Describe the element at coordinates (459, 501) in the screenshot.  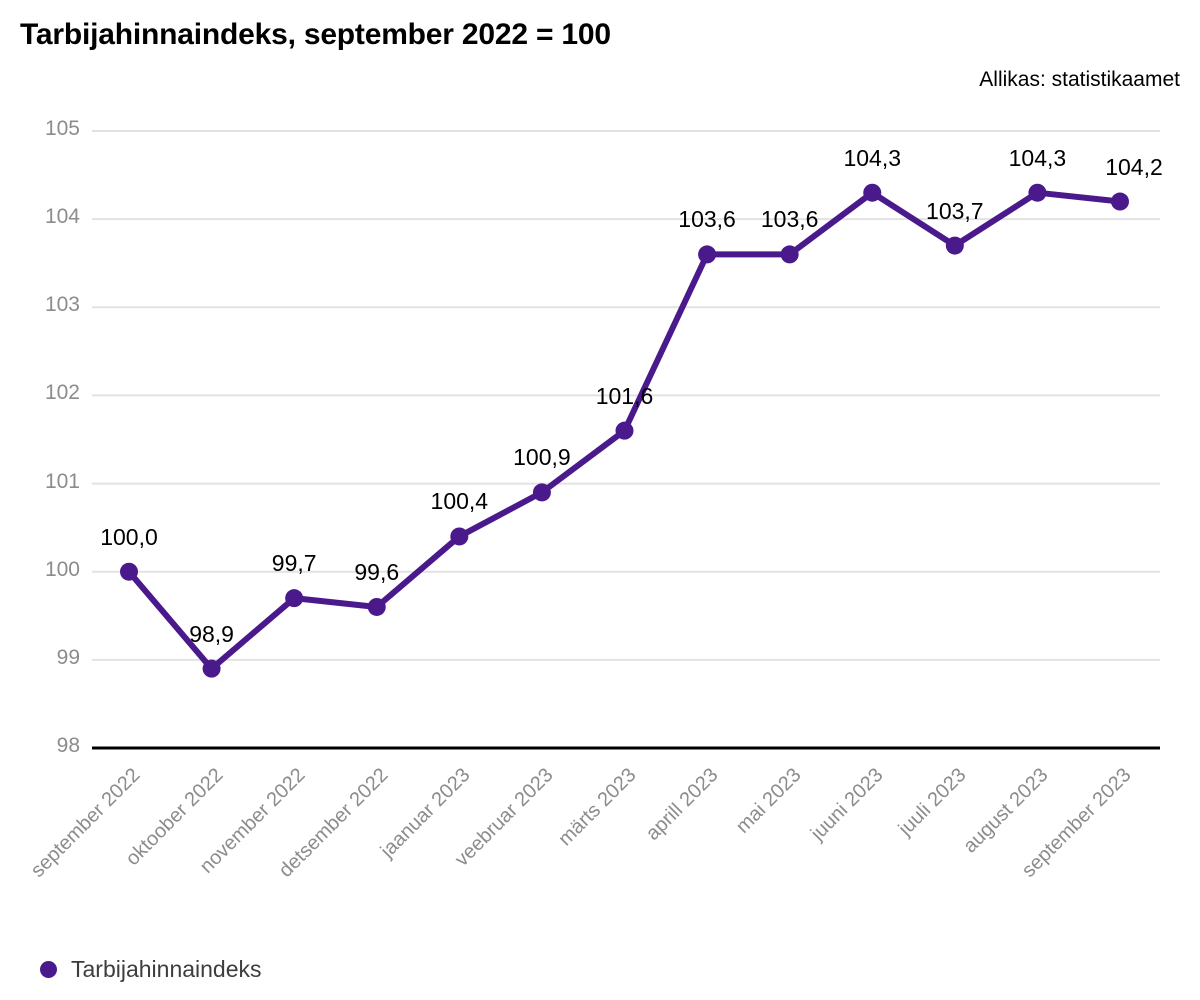
I see `data-point-label: 100,4` at that location.